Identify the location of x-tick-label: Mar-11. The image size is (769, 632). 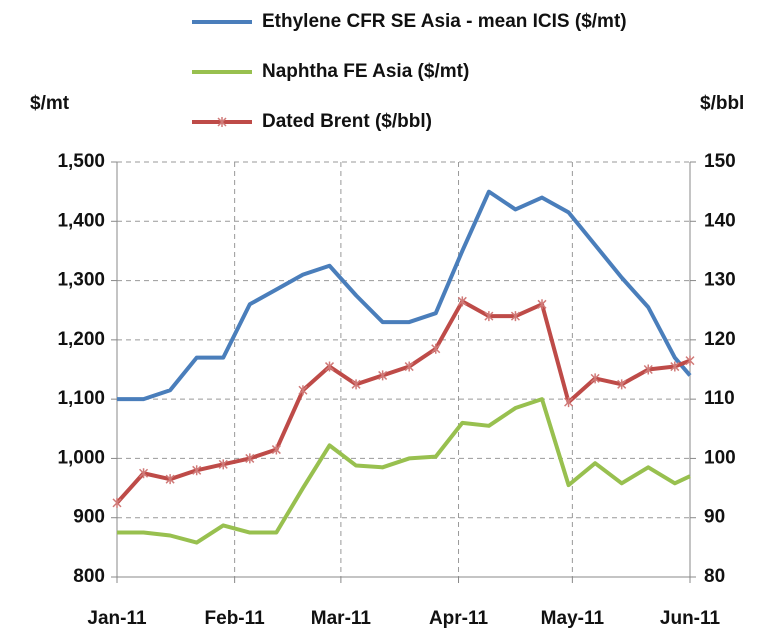
(341, 618).